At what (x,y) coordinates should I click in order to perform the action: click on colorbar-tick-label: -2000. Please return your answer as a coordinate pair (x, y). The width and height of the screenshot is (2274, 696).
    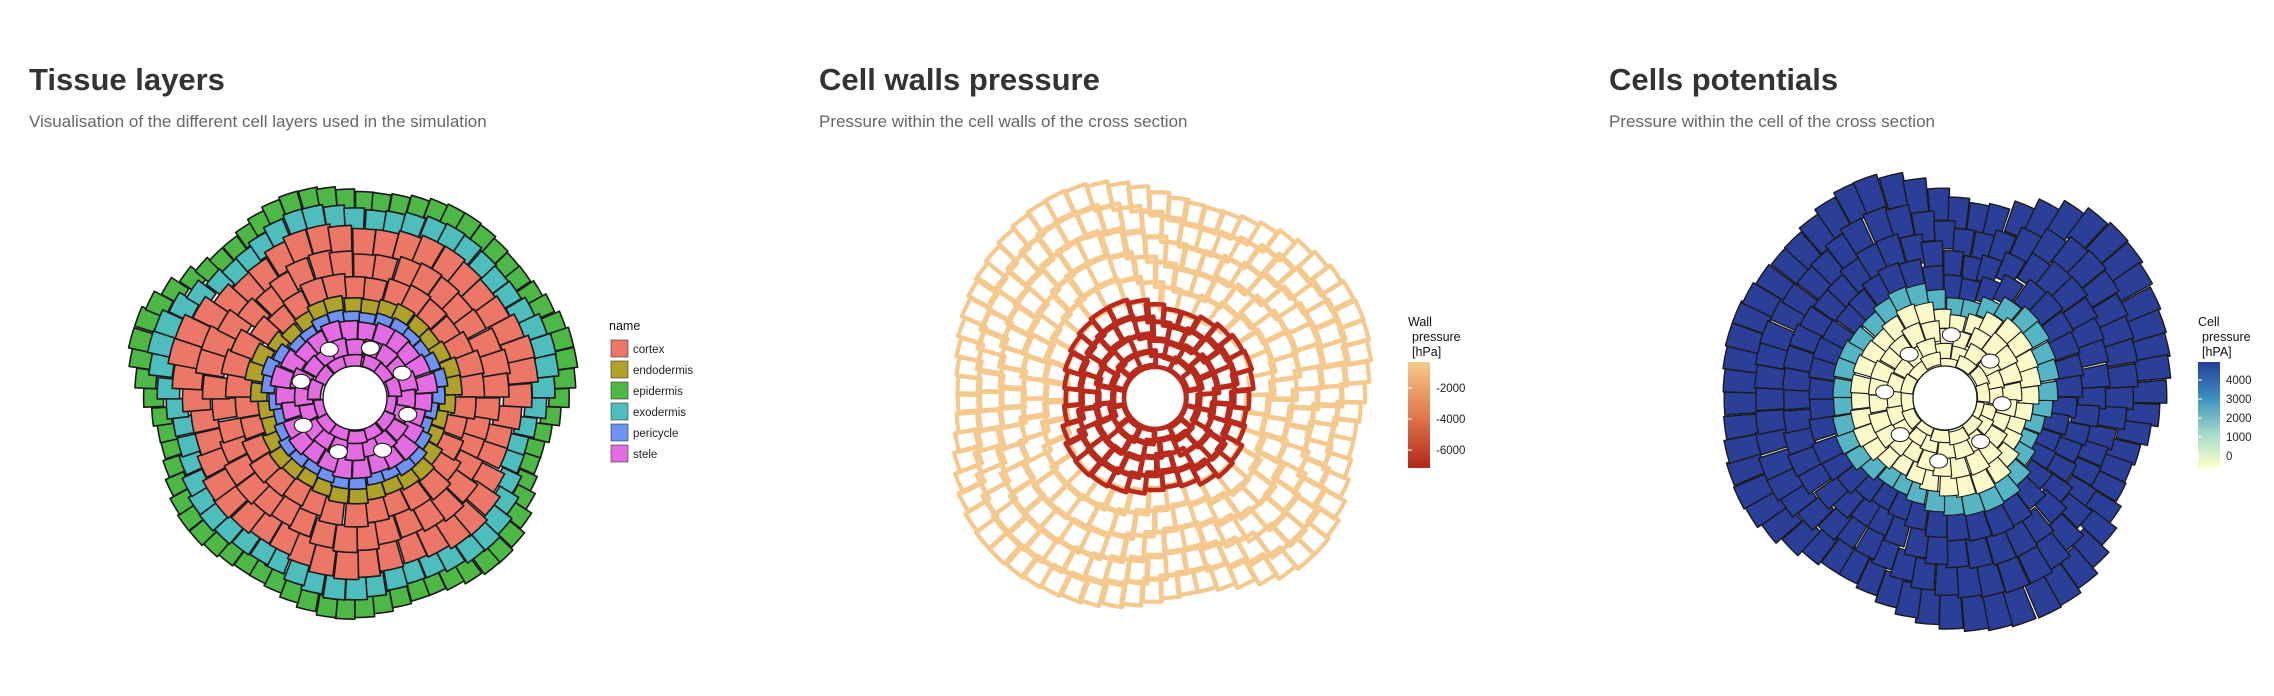
    Looking at the image, I should click on (1450, 389).